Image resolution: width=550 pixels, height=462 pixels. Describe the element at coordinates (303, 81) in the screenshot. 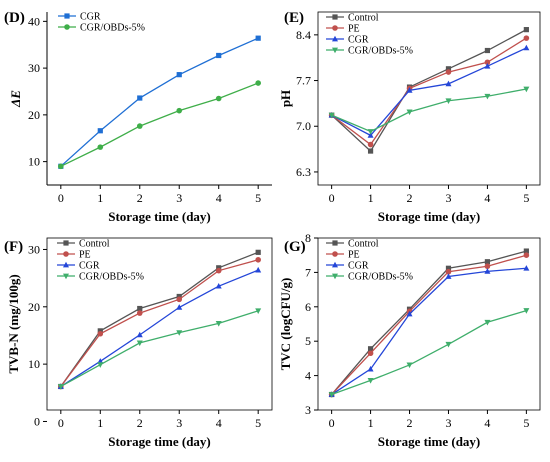

I see `y-tick-label: 7.7` at that location.